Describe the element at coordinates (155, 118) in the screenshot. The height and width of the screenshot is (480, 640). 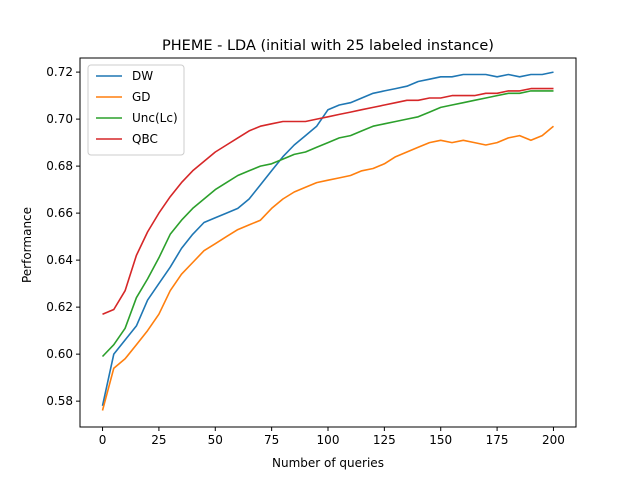
I see `legend-label-unc-lc: Unc(Lc)` at that location.